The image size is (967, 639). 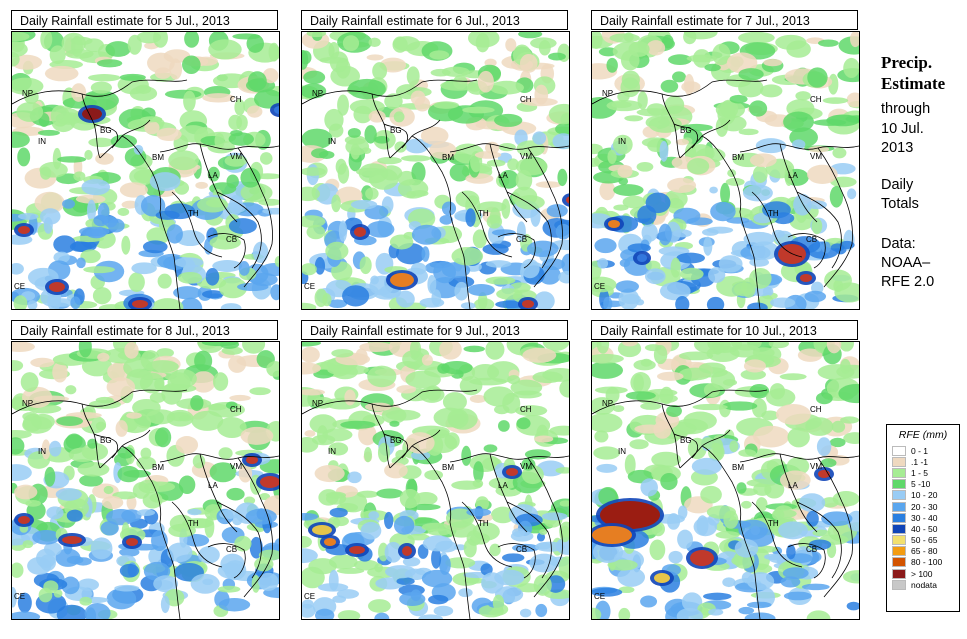 I want to click on country-label: CH, so click(x=236, y=99).